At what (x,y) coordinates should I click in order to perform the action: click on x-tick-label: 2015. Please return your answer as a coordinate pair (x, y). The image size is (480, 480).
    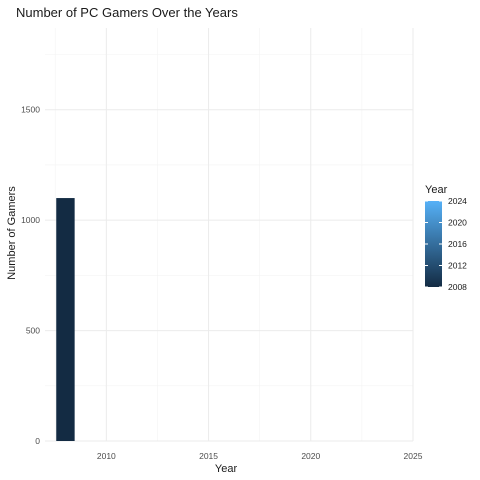
    Looking at the image, I should click on (208, 456).